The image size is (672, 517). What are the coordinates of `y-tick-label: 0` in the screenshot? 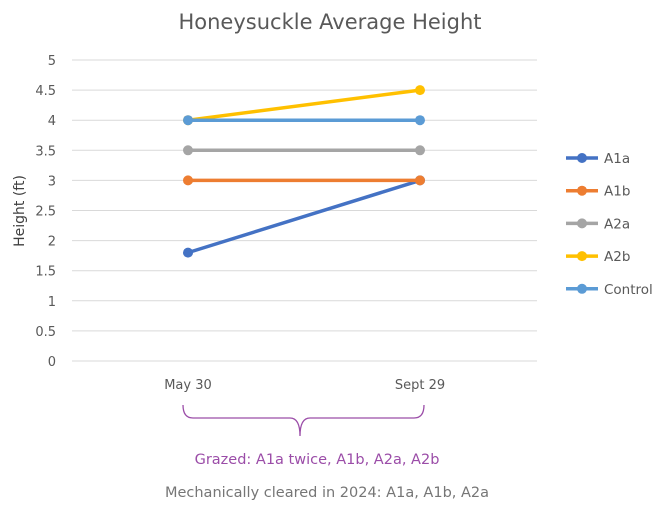 It's located at (52, 362).